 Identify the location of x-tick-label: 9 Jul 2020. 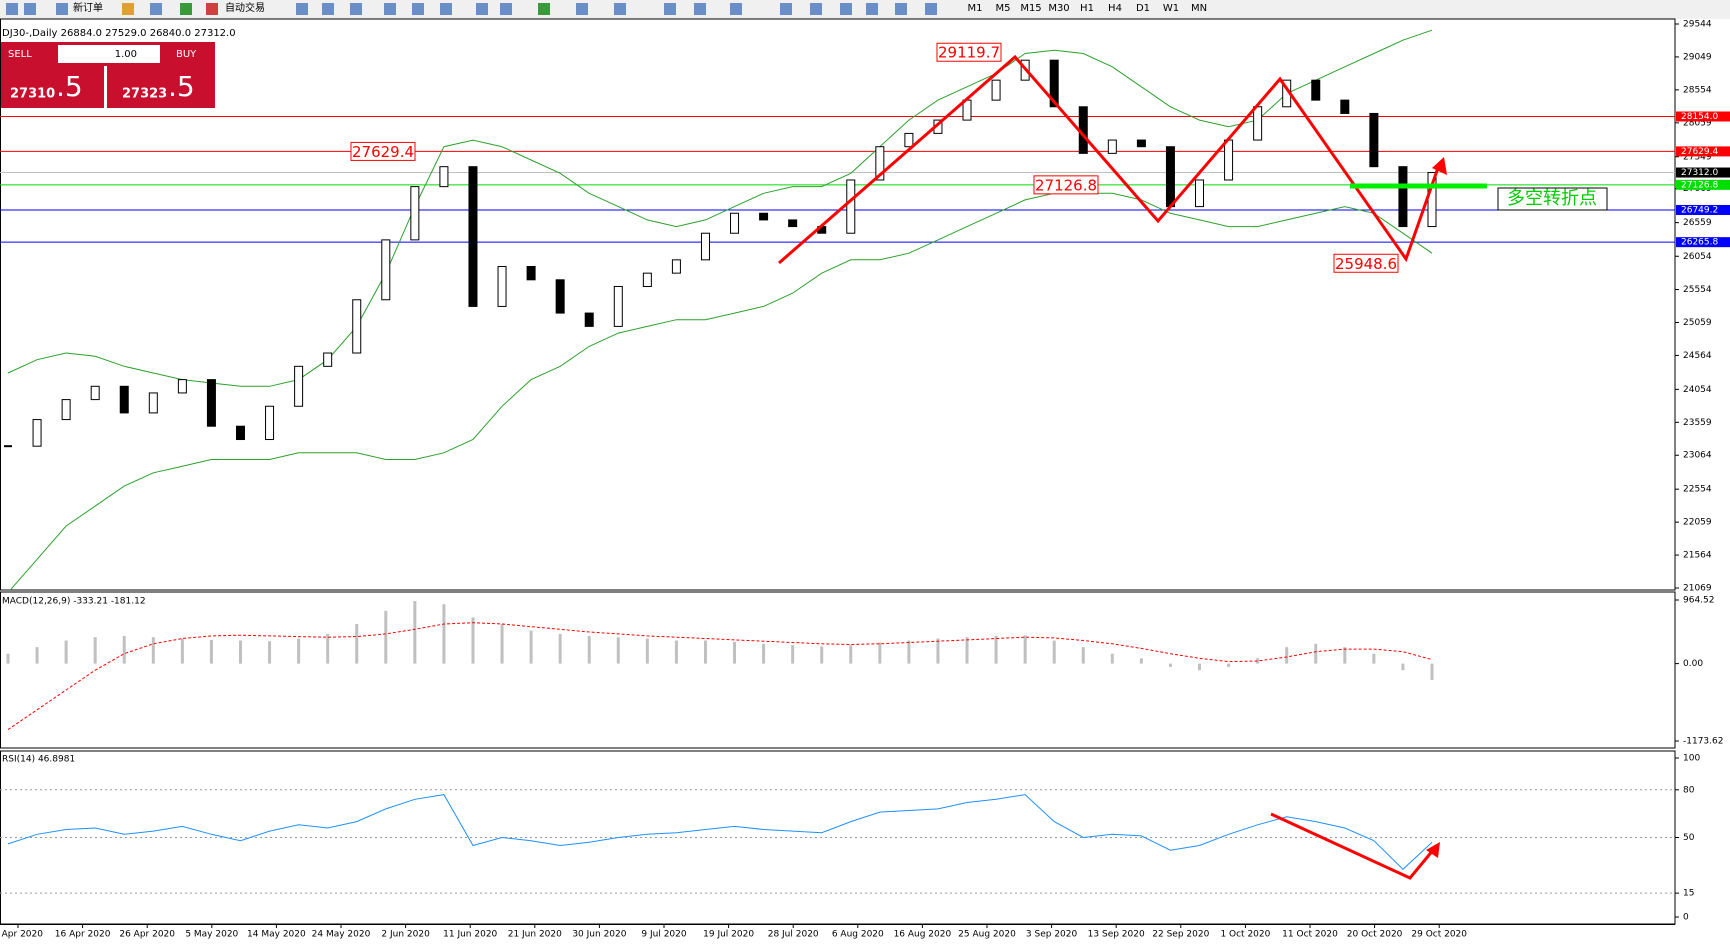
(663, 935).